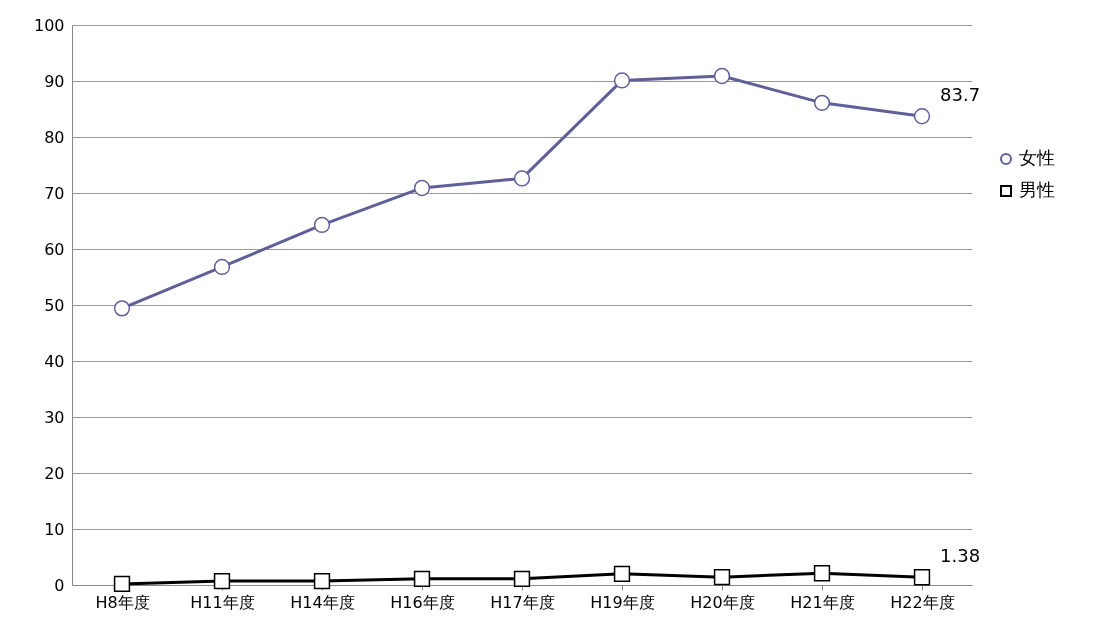 Image resolution: width=1116 pixels, height=639 pixels. Describe the element at coordinates (822, 602) in the screenshot. I see `x-tick-label: H21年度` at that location.